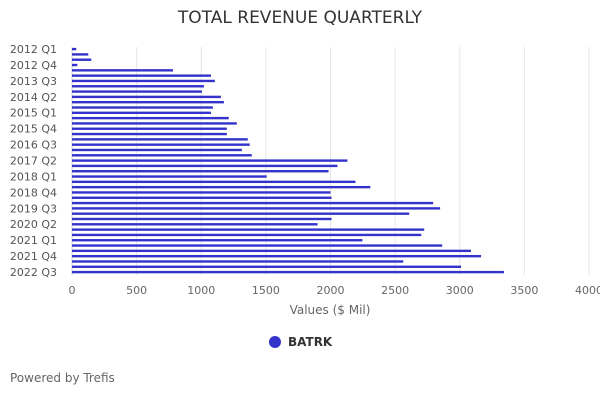  Describe the element at coordinates (310, 342) in the screenshot. I see `legend-label: BATRK` at that location.